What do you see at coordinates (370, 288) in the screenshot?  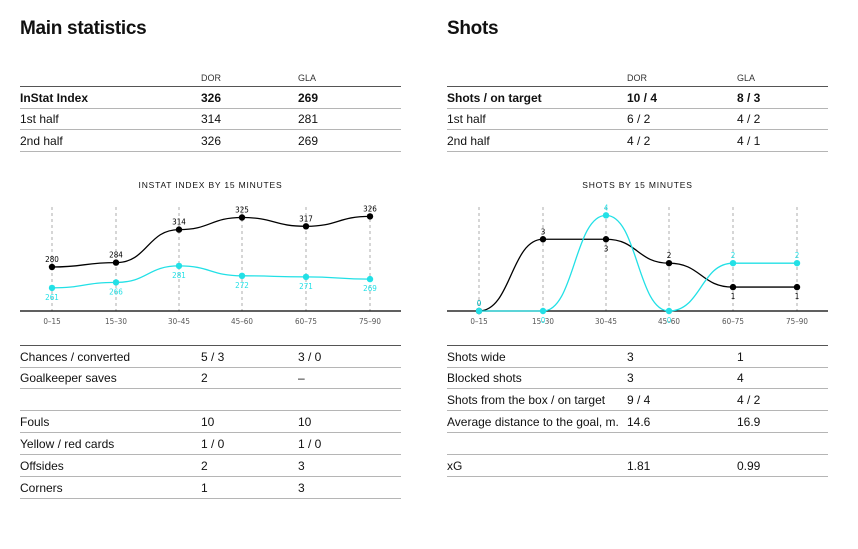 I see `data-label: 269` at bounding box center [370, 288].